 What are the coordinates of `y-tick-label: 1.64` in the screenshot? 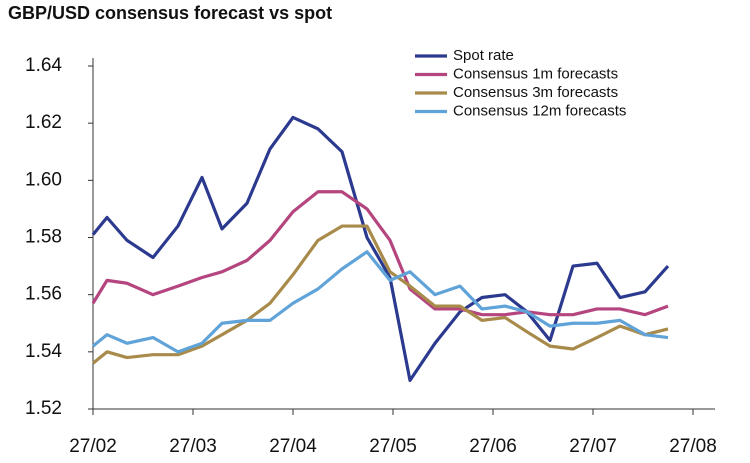 It's located at (43, 65).